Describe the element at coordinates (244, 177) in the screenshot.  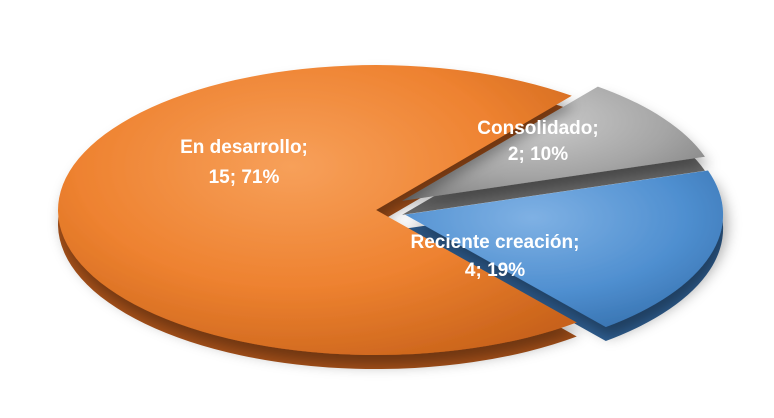
I see `label-en-desarrollo-value: 15; 71%` at that location.